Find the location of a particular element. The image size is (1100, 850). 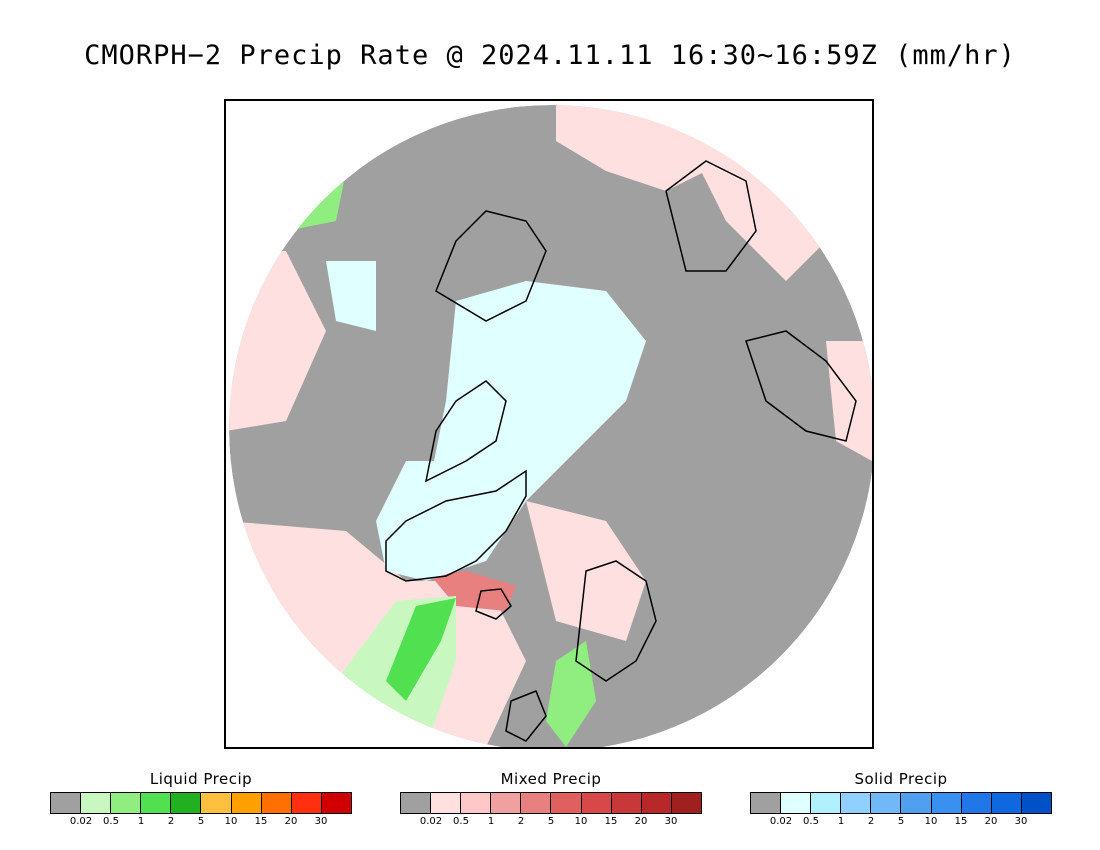

british-isles-coast is located at coordinates (526, 716).